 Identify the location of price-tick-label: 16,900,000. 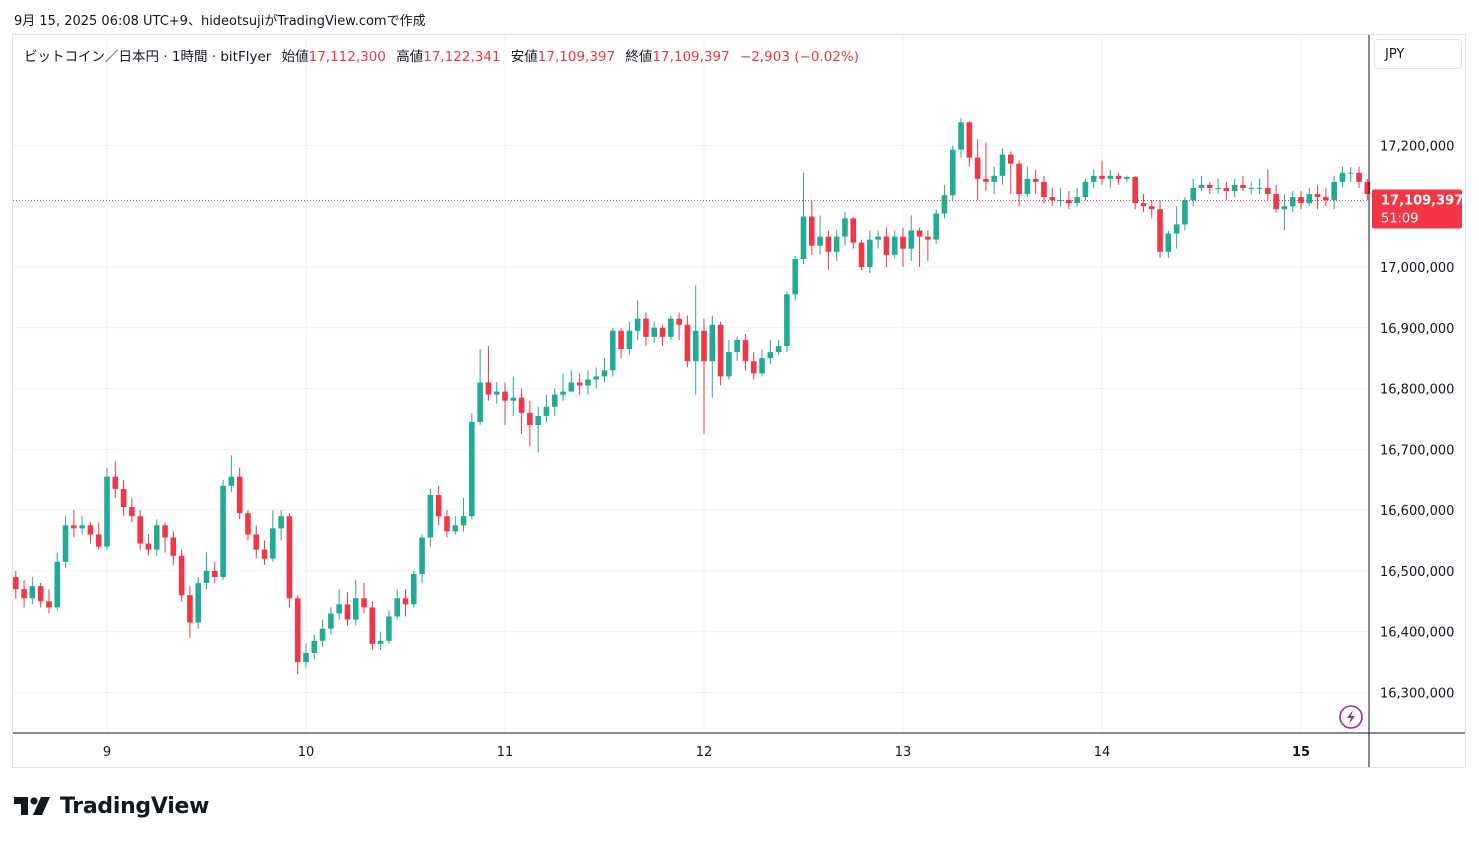
(1417, 329).